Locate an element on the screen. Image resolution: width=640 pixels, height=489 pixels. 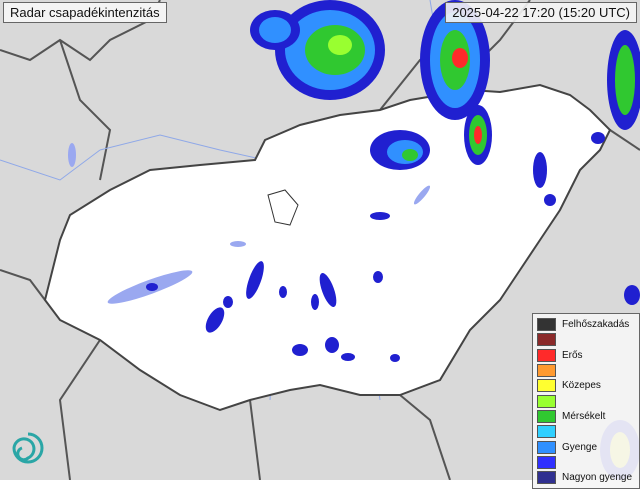
legend-item: Mérsékelt is located at coordinates (586, 416).